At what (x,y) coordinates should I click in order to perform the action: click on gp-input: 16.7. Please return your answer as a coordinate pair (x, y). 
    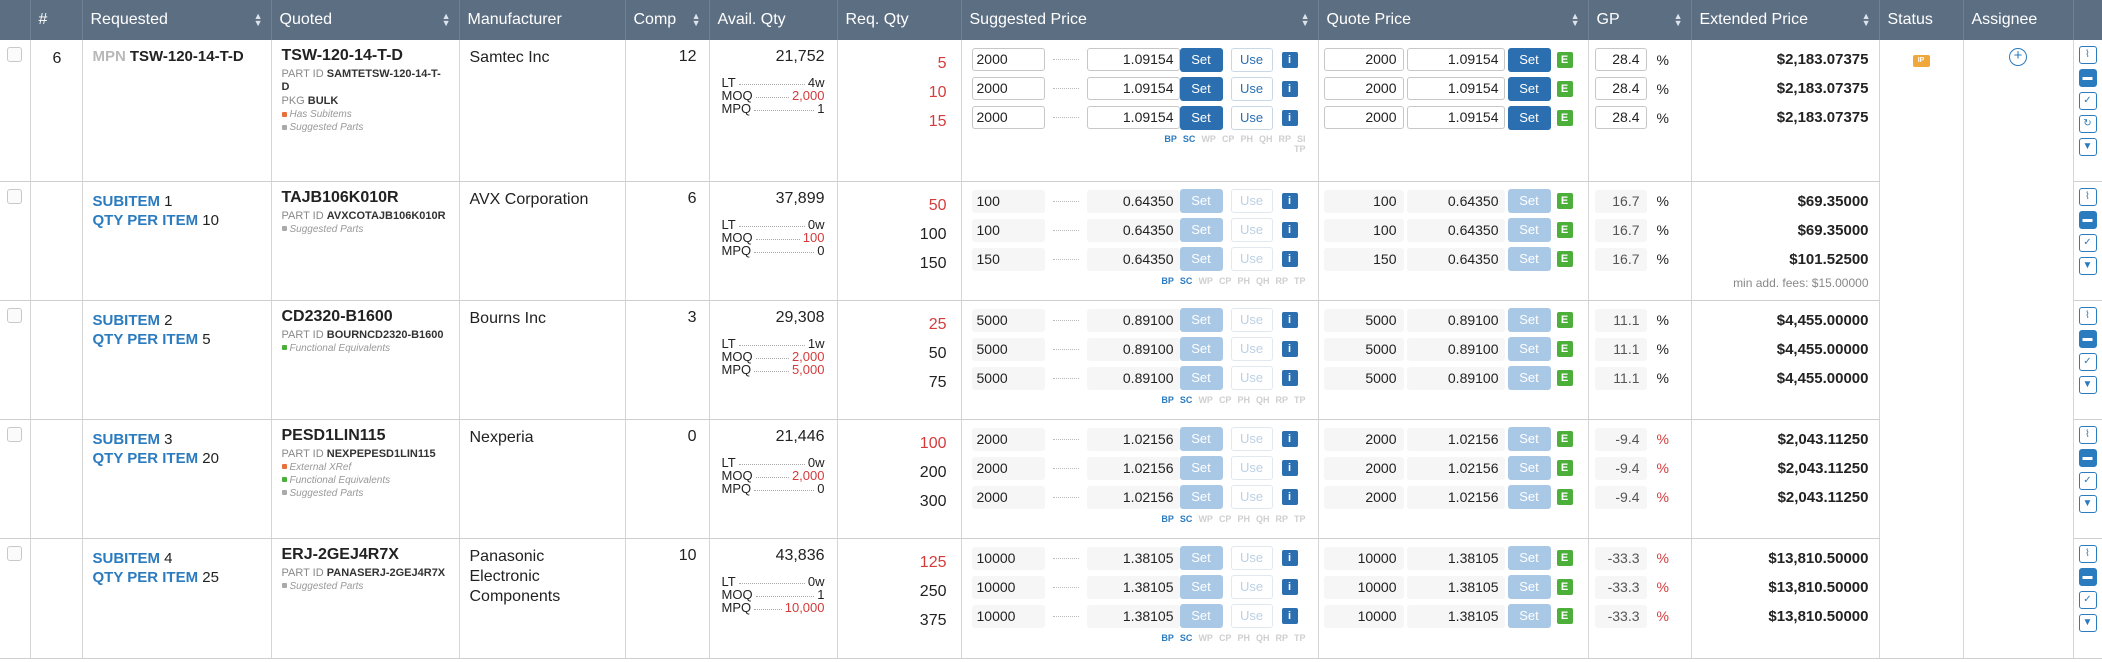
    Looking at the image, I should click on (1620, 201).